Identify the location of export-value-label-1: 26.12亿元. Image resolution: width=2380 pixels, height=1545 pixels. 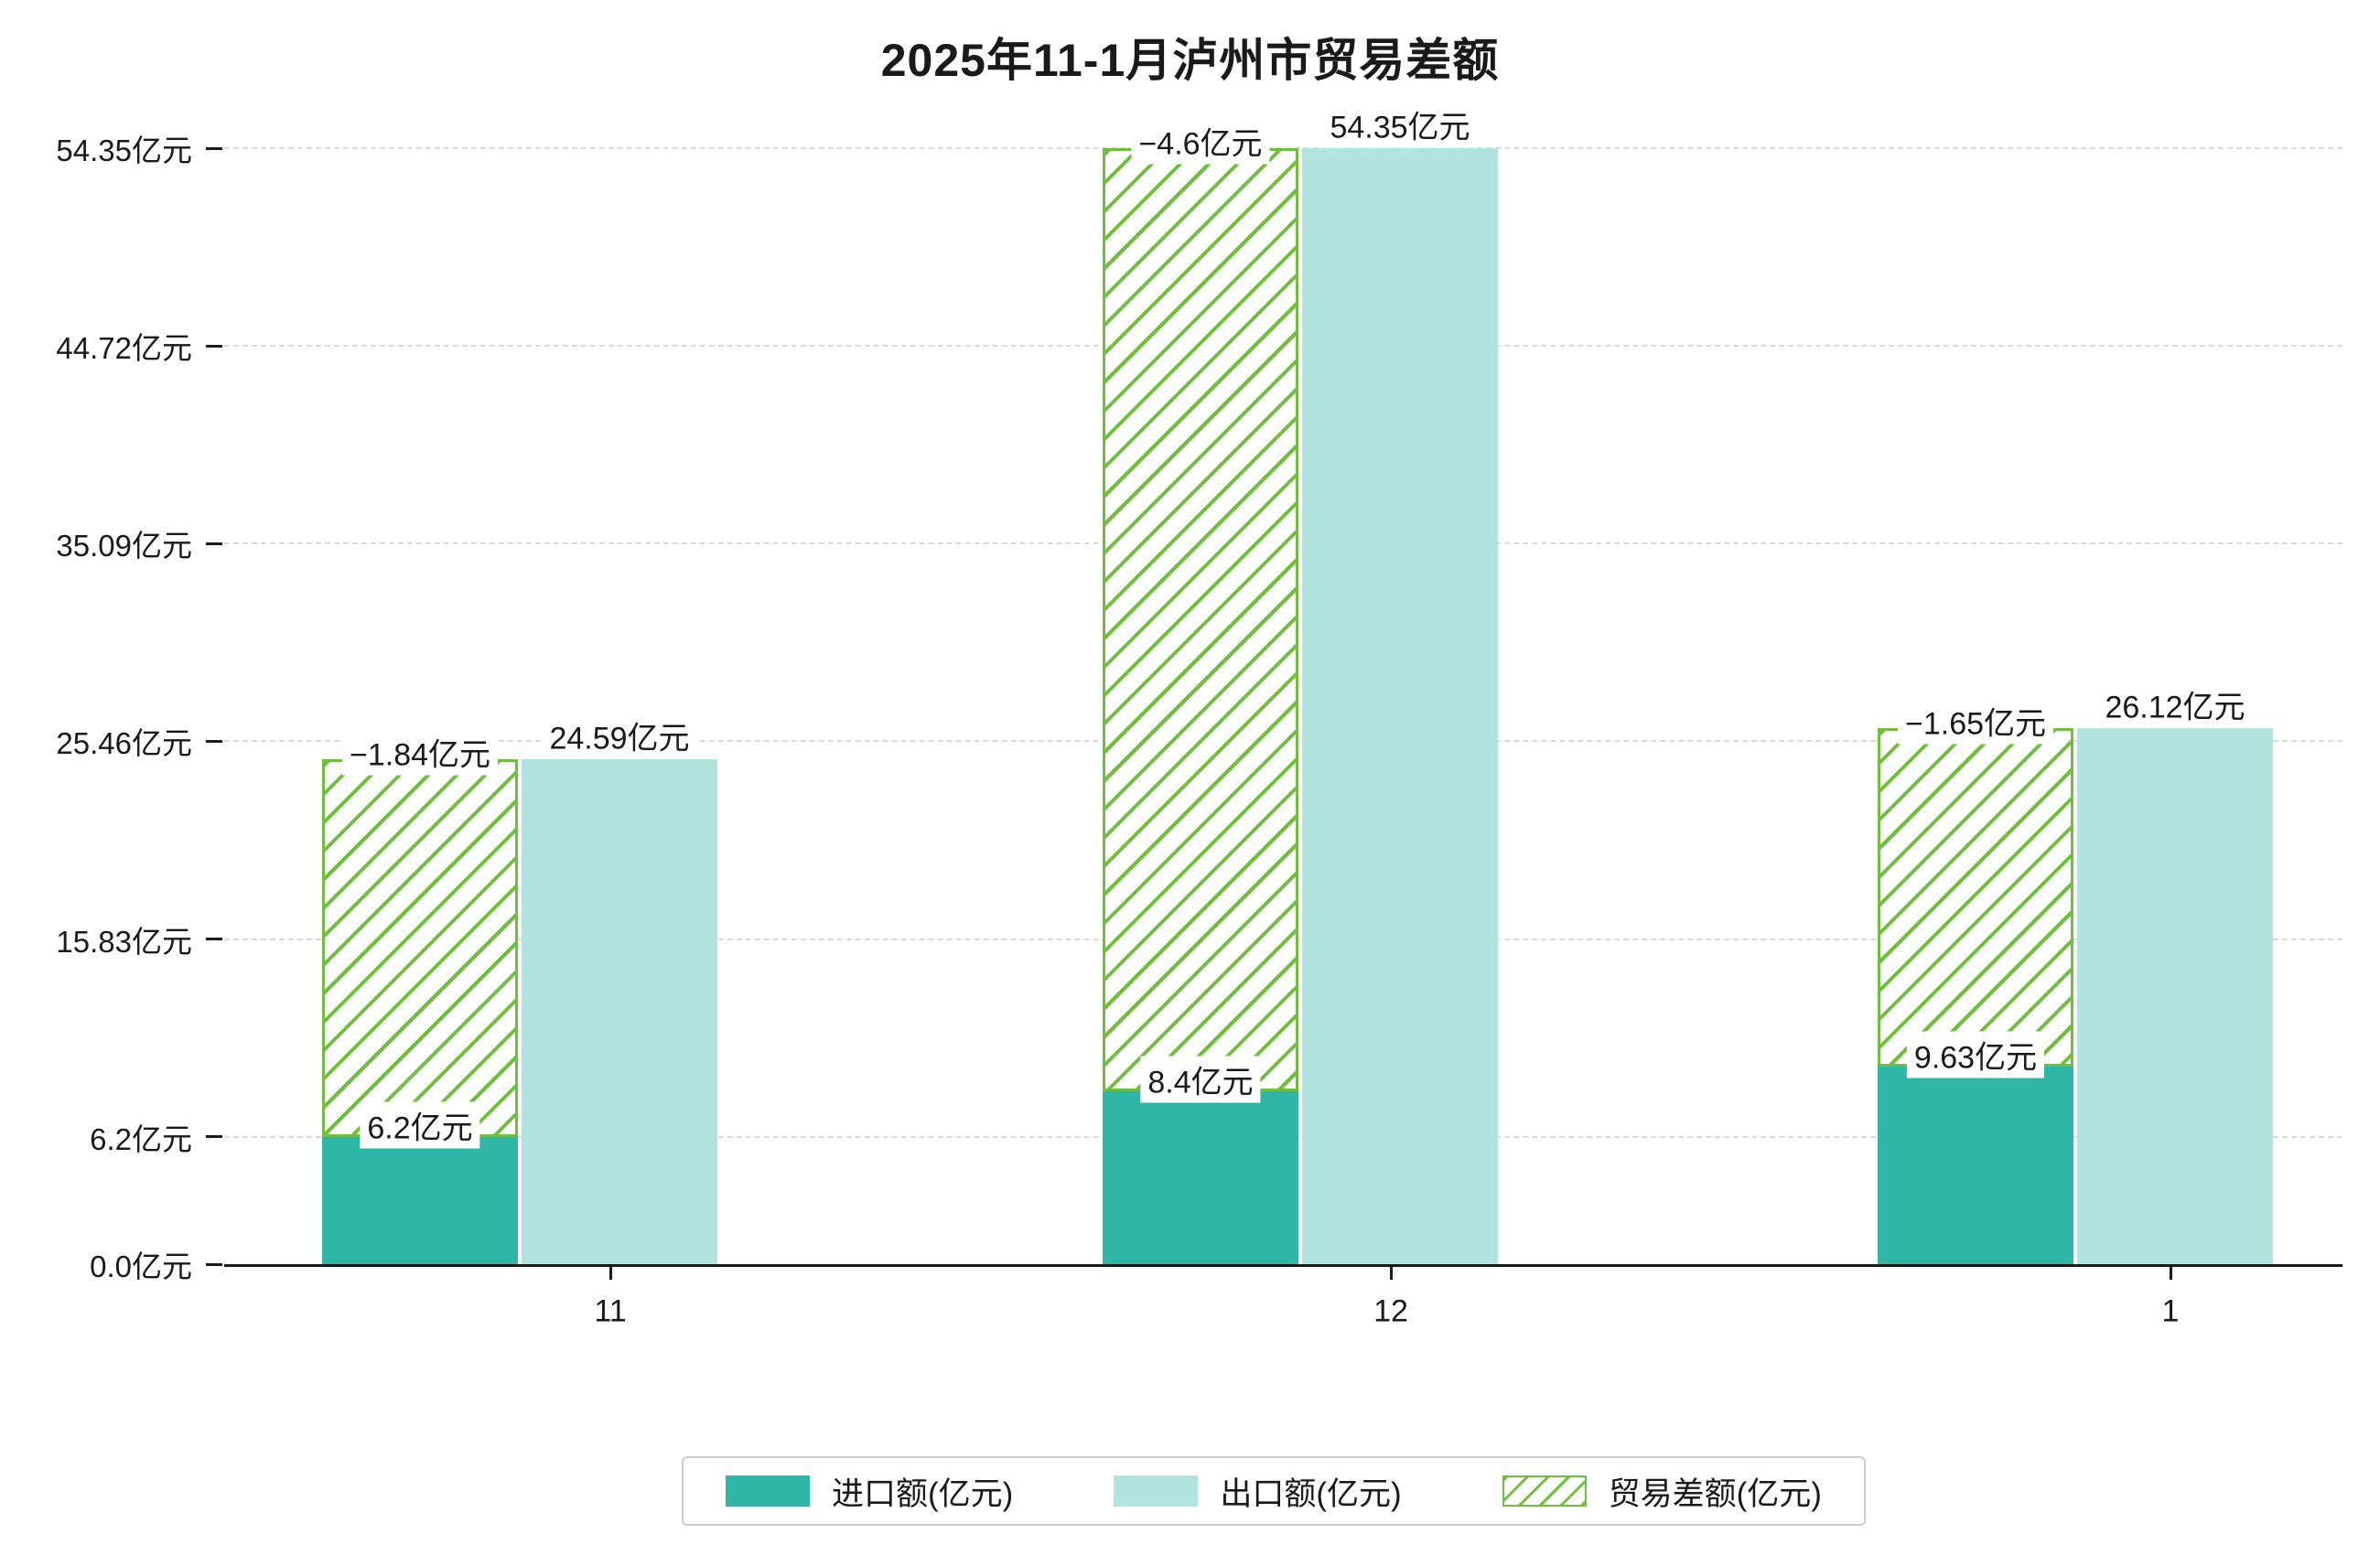
(2175, 704).